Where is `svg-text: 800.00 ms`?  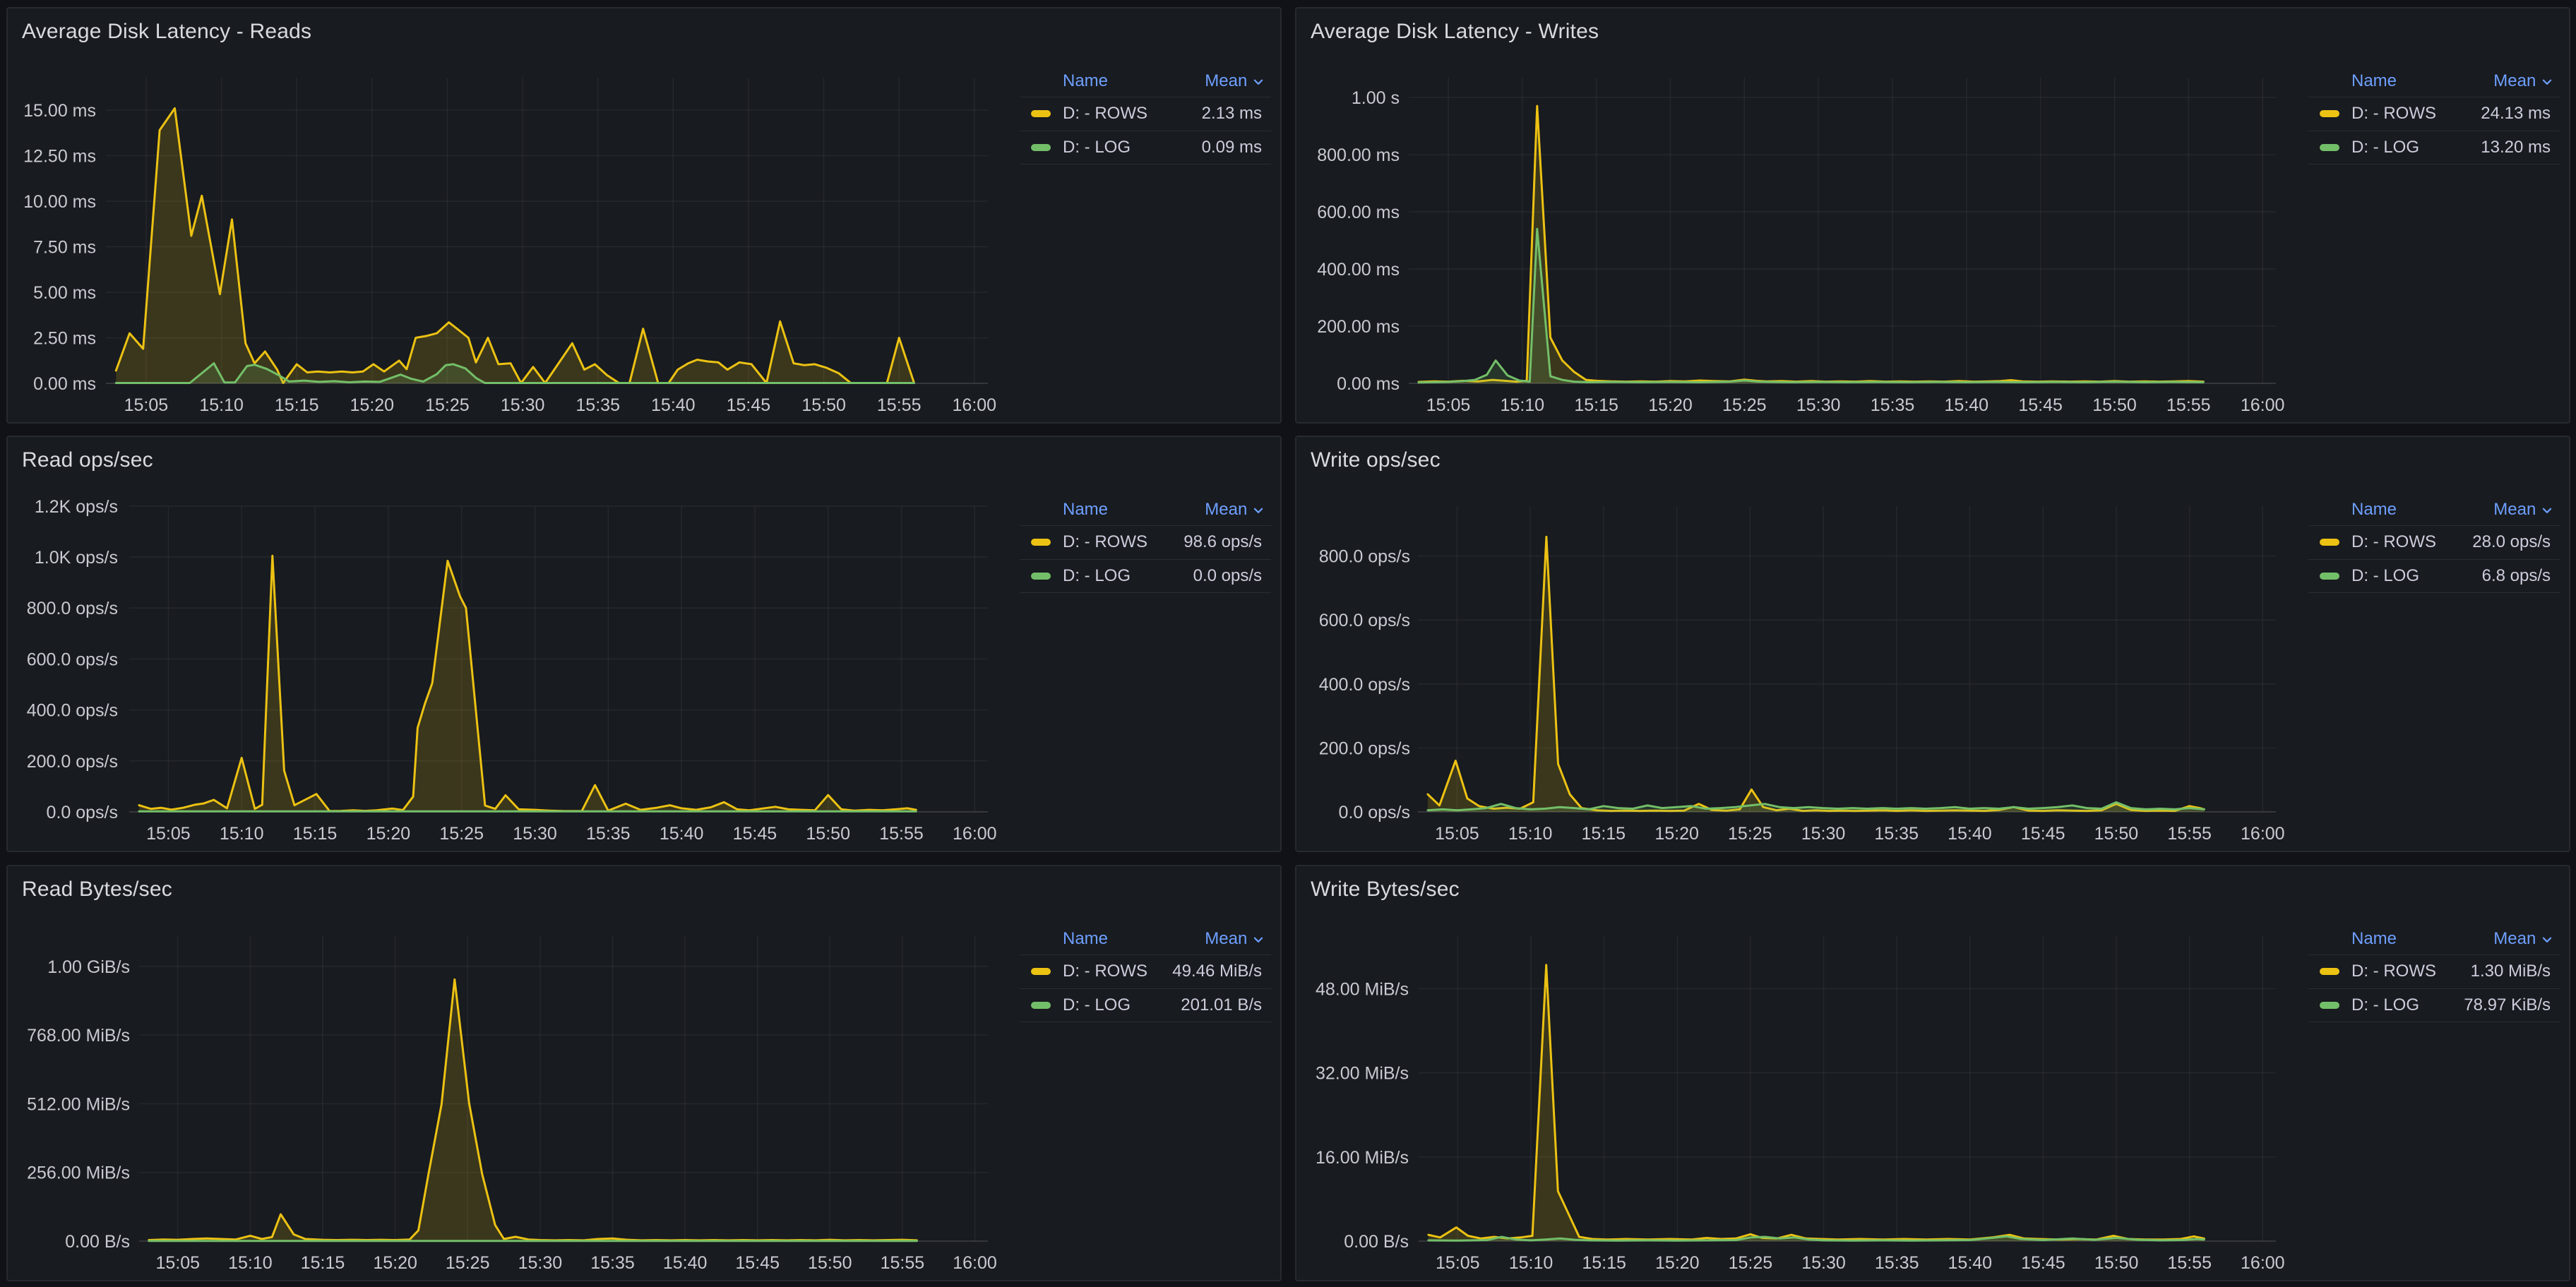
svg-text: 800.00 ms is located at coordinates (1358, 155).